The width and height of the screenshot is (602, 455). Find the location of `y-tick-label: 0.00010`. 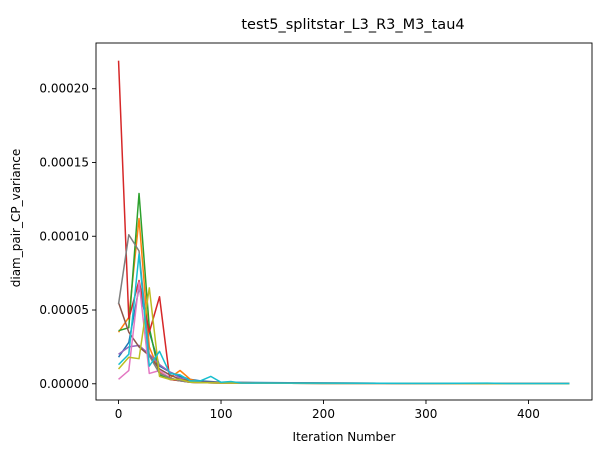

y-tick-label: 0.00010 is located at coordinates (64, 236).